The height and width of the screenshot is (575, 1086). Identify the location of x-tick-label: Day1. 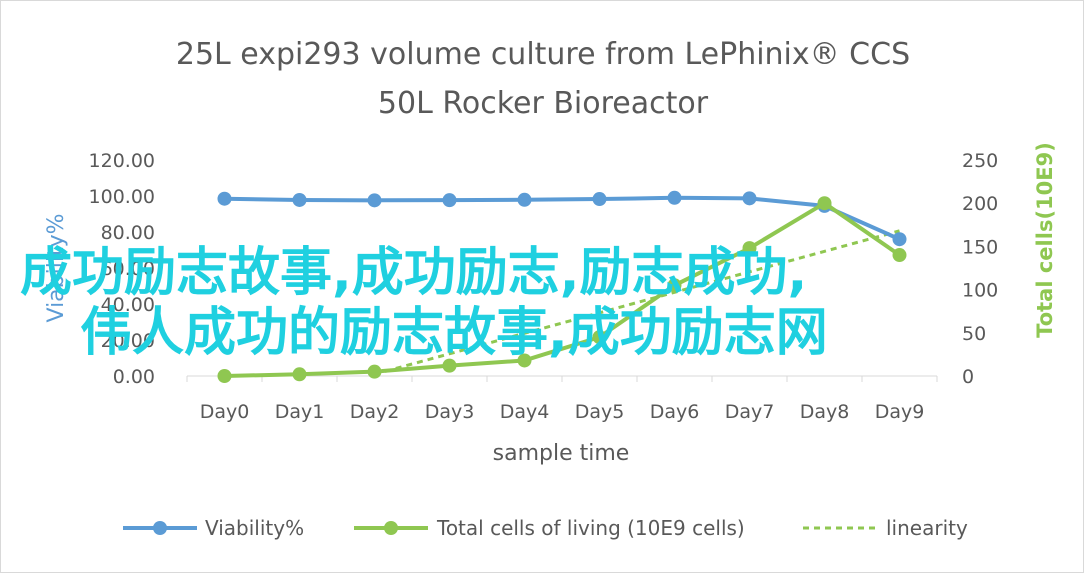
(300, 412).